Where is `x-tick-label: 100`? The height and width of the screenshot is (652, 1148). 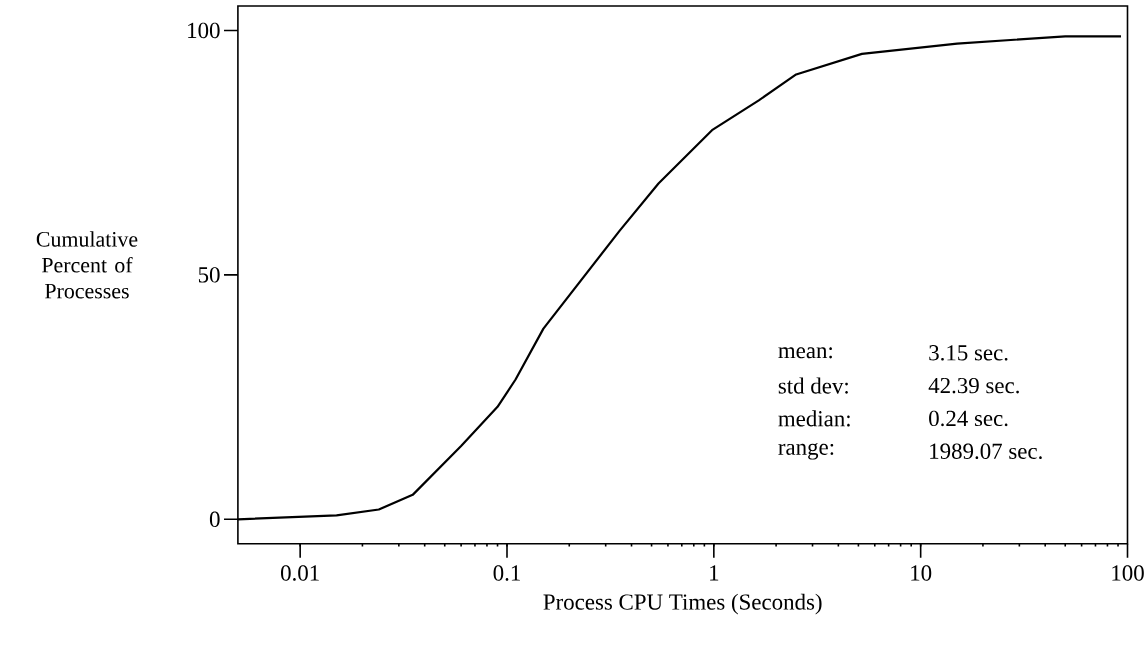 x-tick-label: 100 is located at coordinates (1128, 573).